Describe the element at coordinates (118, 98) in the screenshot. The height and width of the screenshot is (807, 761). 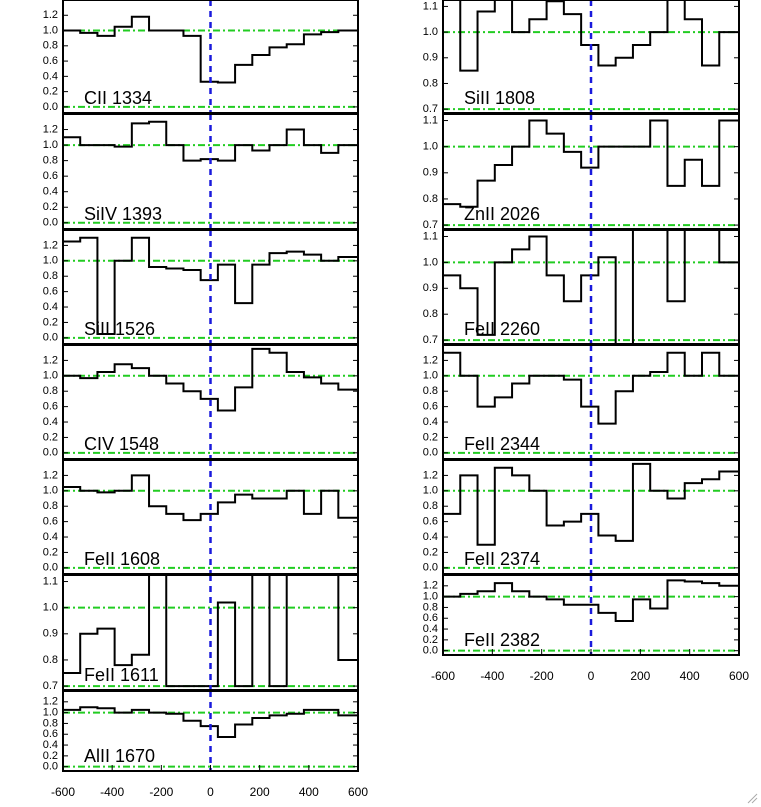
I see `panel-label: CII 1334` at that location.